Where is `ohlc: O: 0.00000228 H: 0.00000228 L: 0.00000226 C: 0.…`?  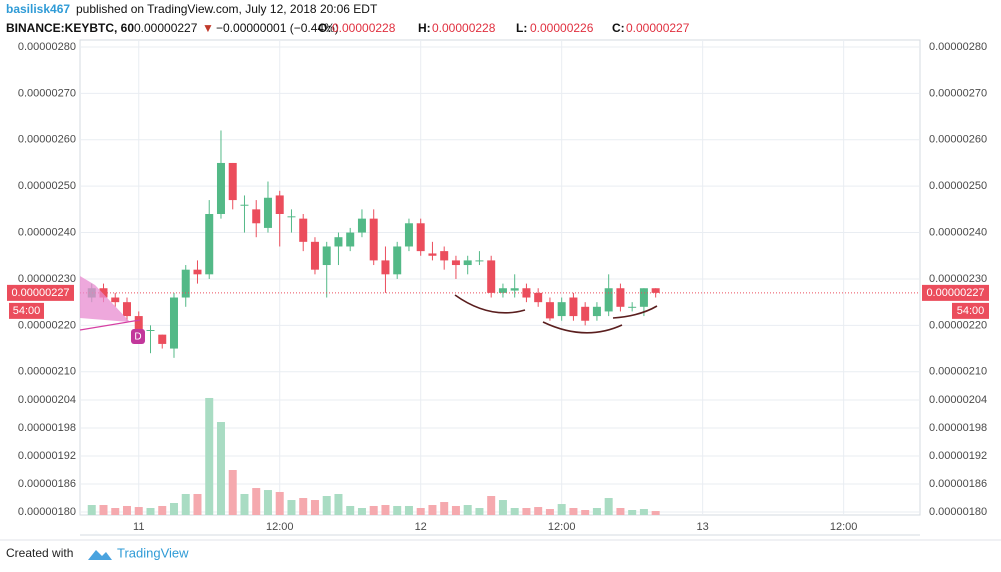 ohlc: O: 0.00000228 H: 0.00000228 L: 0.00000226 C: 0.… is located at coordinates (504, 28).